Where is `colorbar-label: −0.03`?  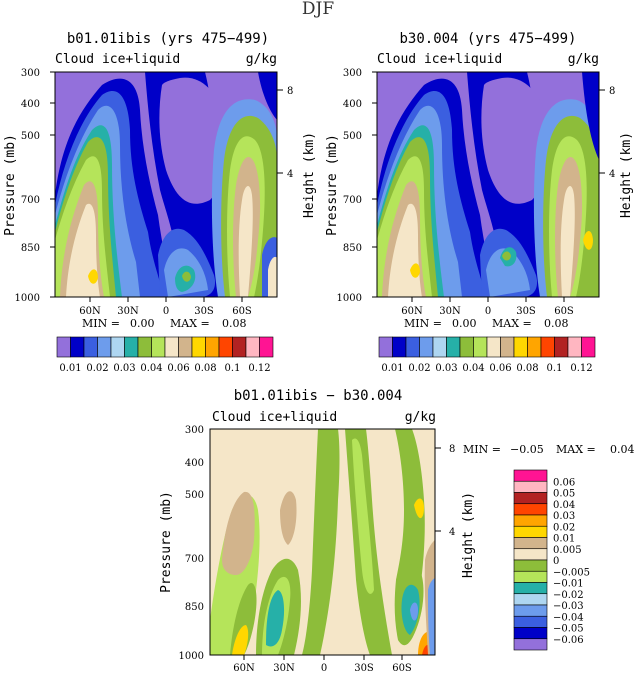 colorbar-label: −0.03 is located at coordinates (568, 606).